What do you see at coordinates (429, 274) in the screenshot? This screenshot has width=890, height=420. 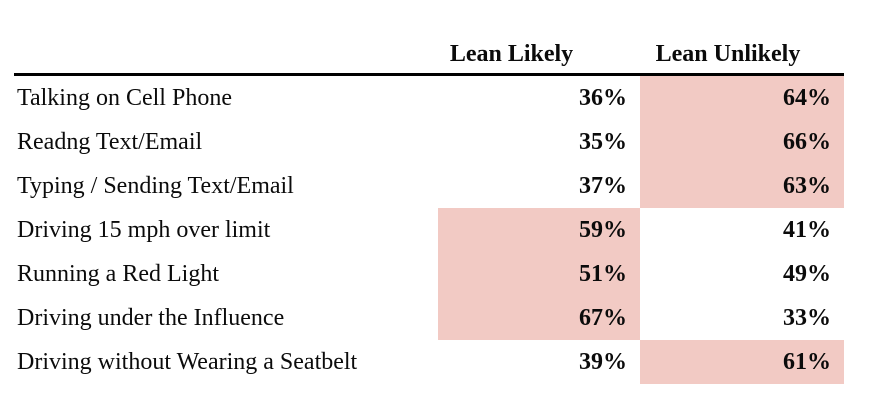 I see `table-row: Running a Red Light 51% 49%` at bounding box center [429, 274].